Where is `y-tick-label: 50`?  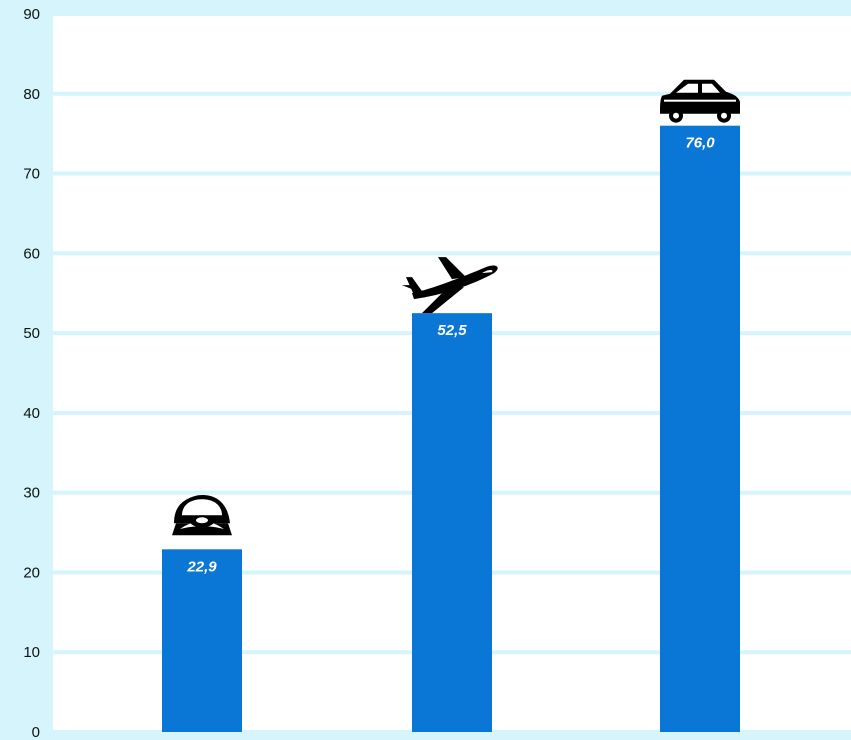 y-tick-label: 50 is located at coordinates (31, 333).